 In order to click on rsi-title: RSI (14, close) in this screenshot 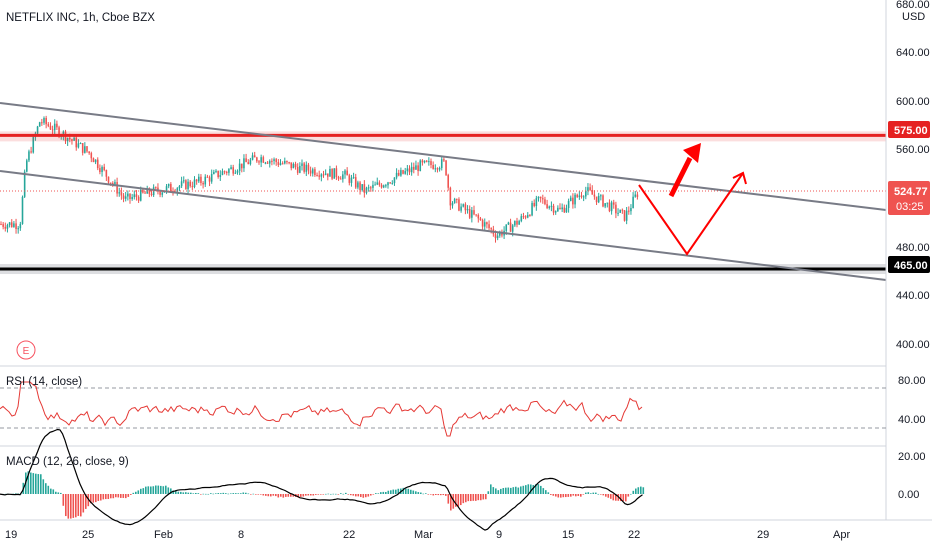, I will do `click(44, 382)`.